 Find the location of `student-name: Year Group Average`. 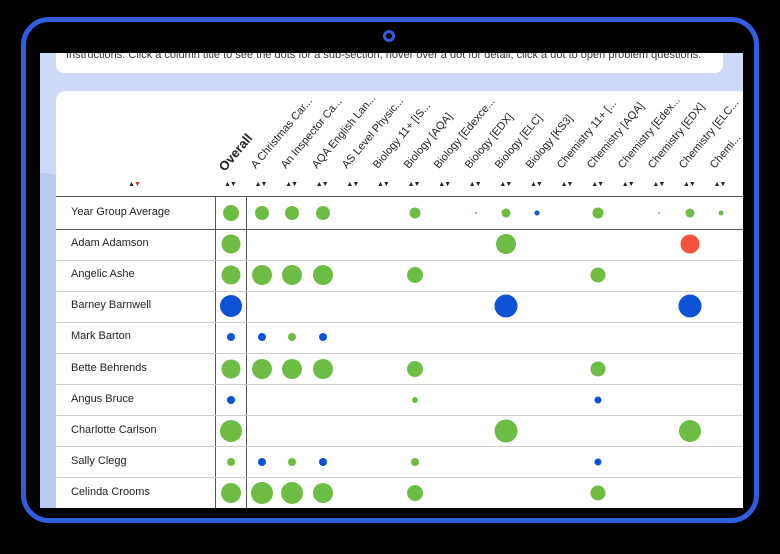

student-name: Year Group Average is located at coordinates (121, 212).